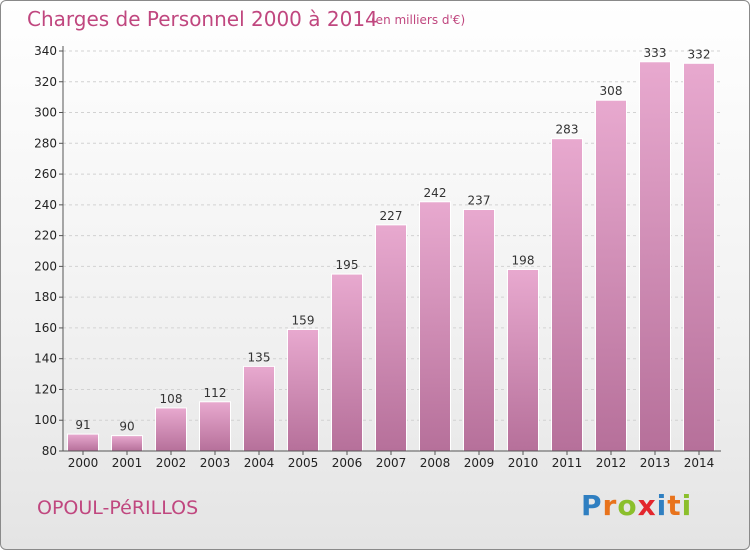 This screenshot has height=550, width=750. I want to click on logo-letter: r, so click(610, 505).